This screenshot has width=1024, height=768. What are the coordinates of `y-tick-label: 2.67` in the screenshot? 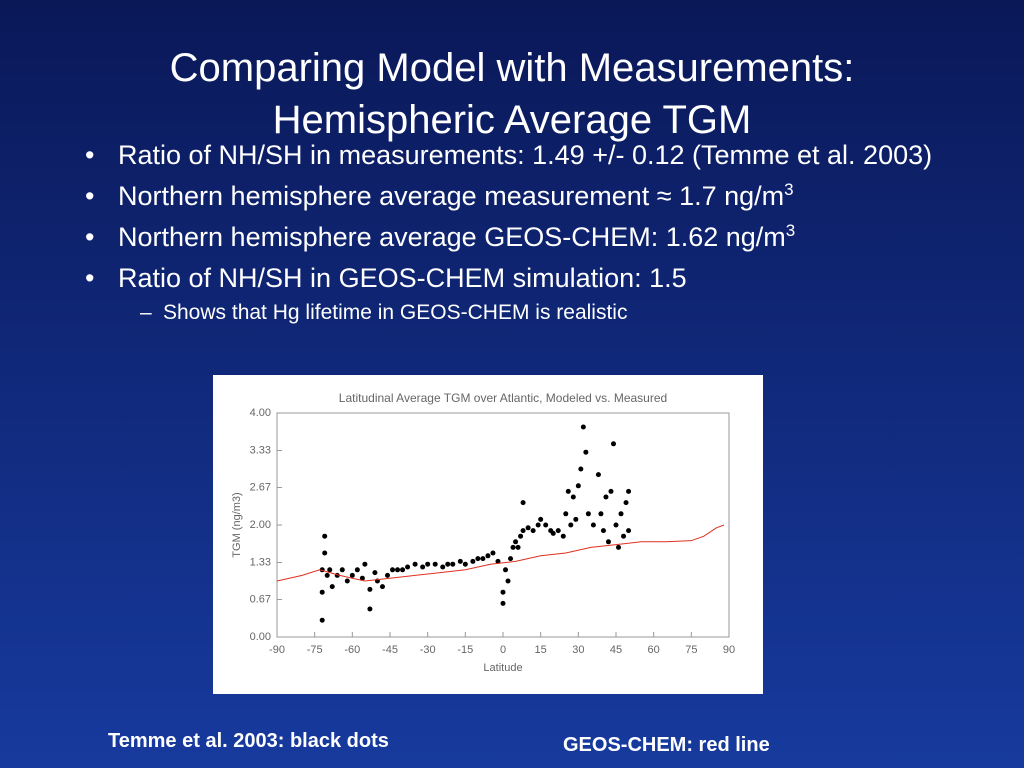 It's located at (260, 487).